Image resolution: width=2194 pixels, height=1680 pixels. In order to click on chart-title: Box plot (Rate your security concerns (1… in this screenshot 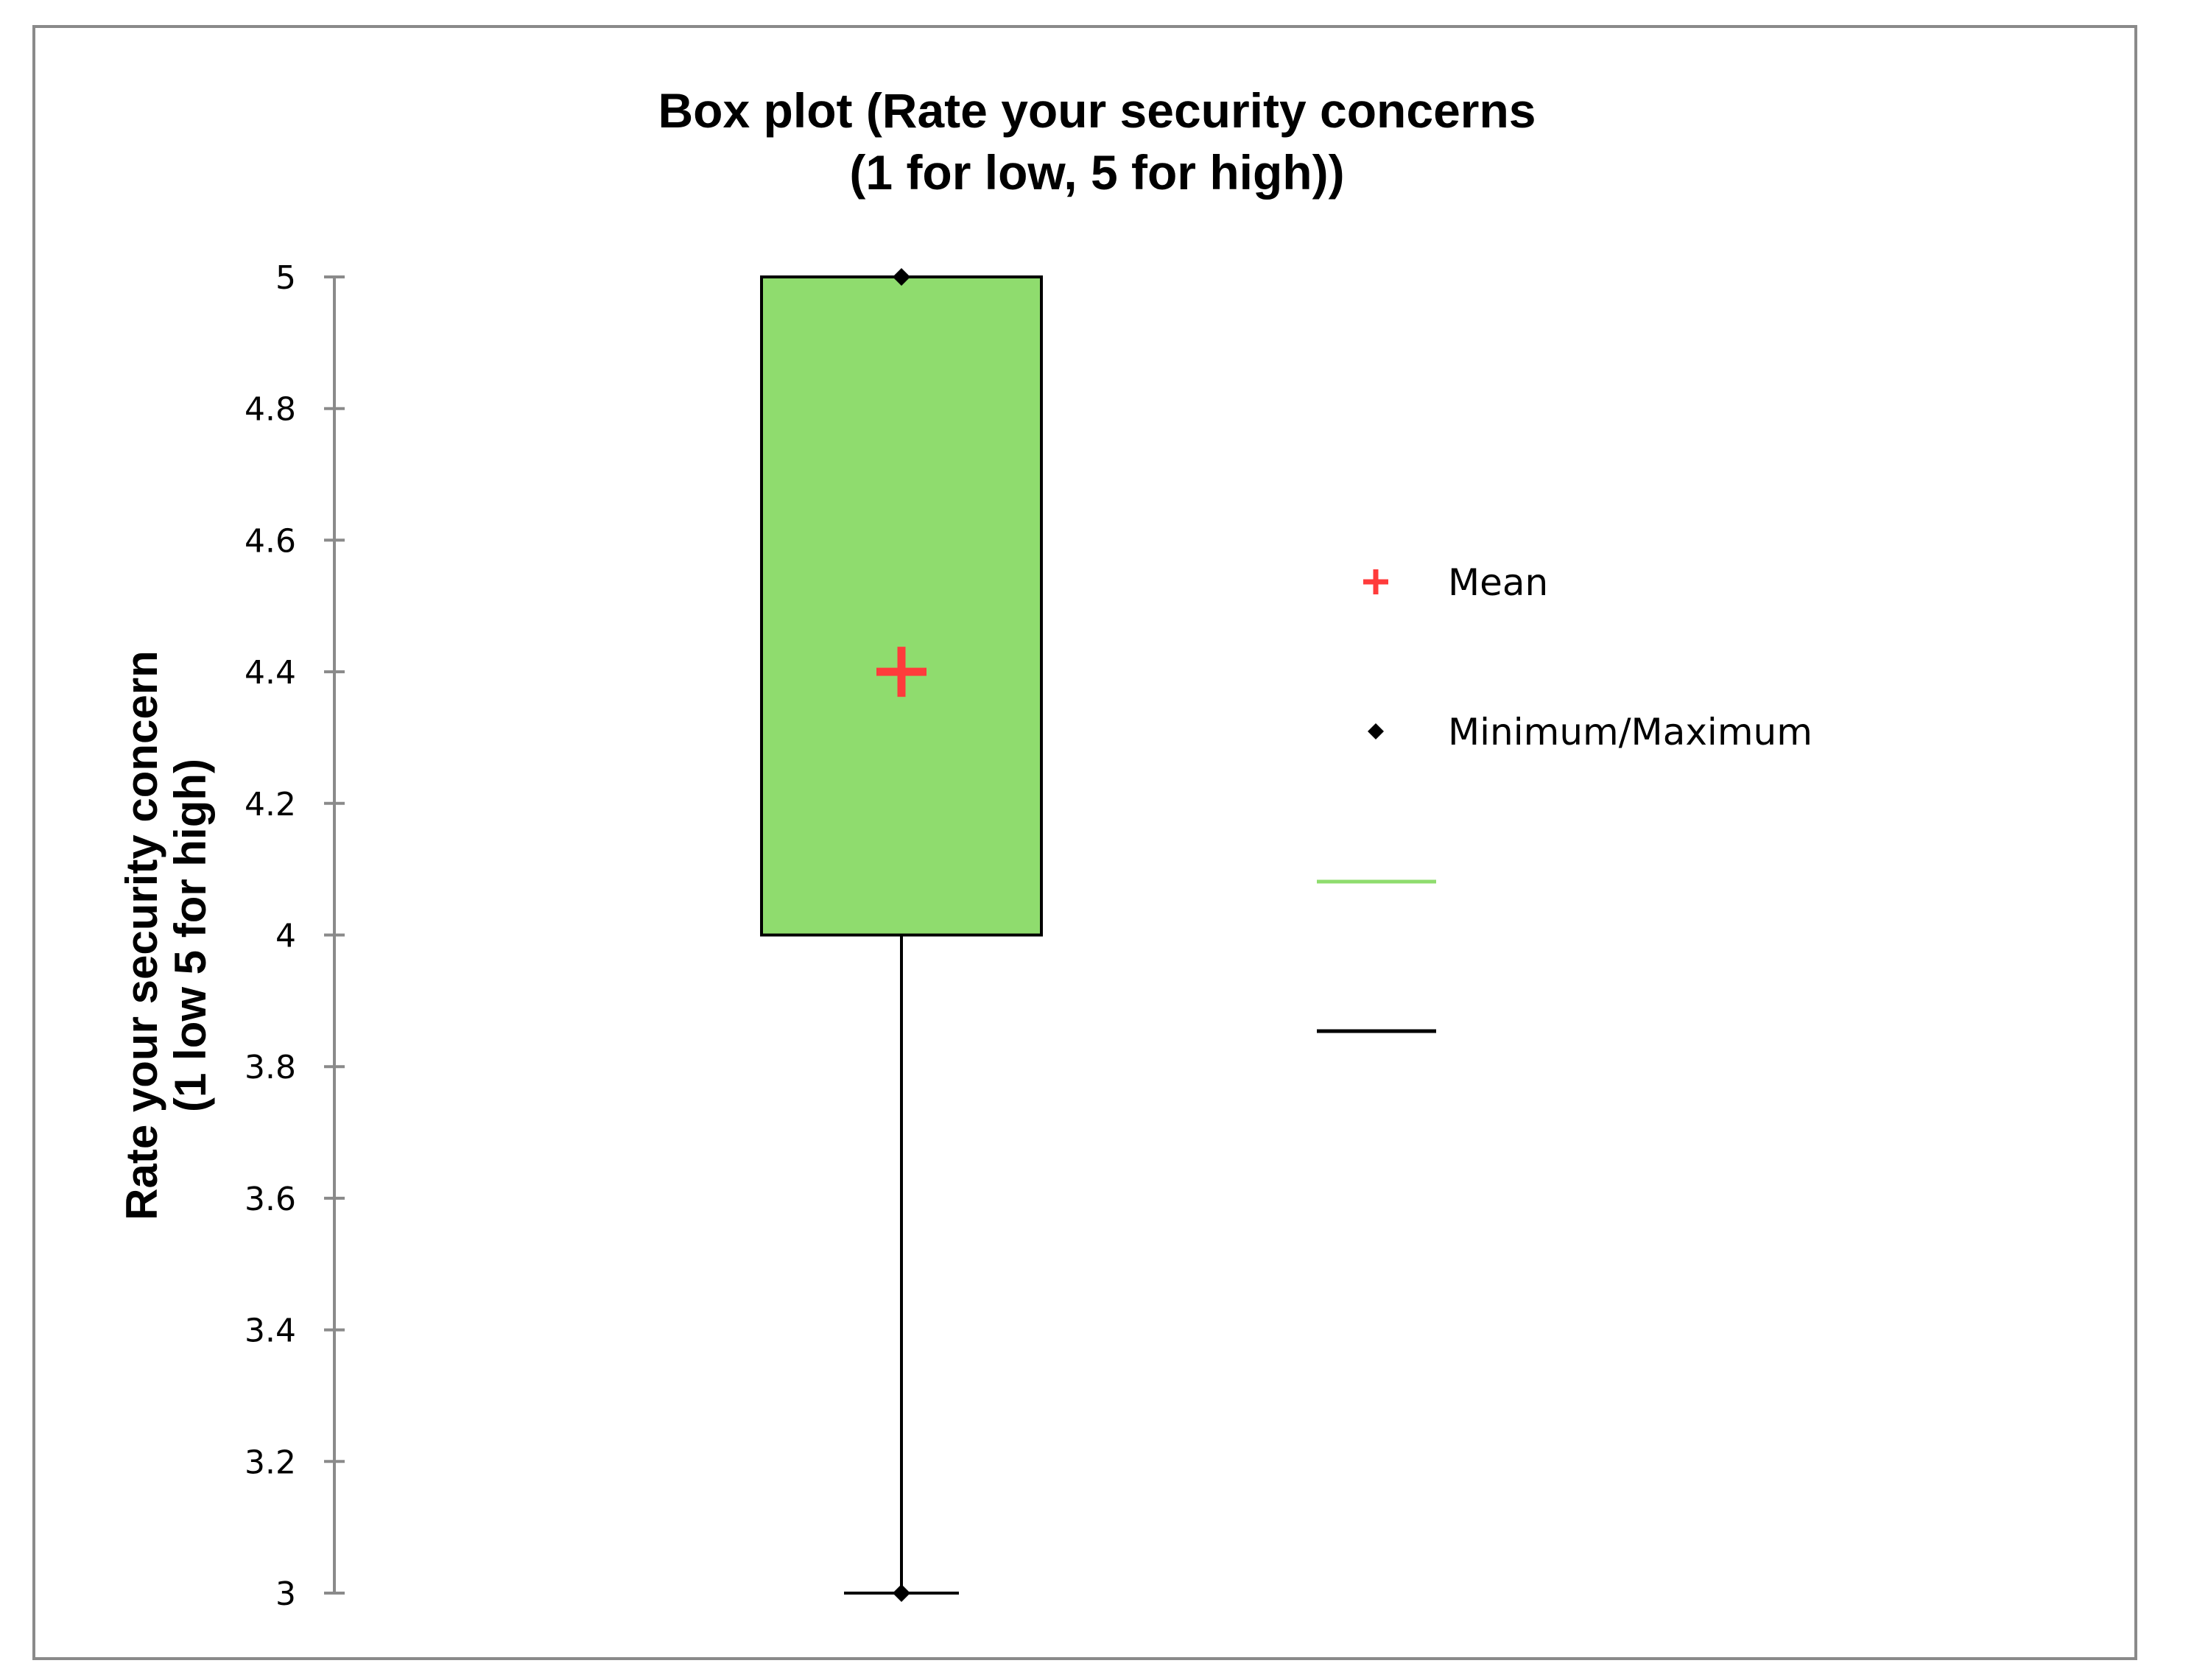, I will do `click(1097, 142)`.